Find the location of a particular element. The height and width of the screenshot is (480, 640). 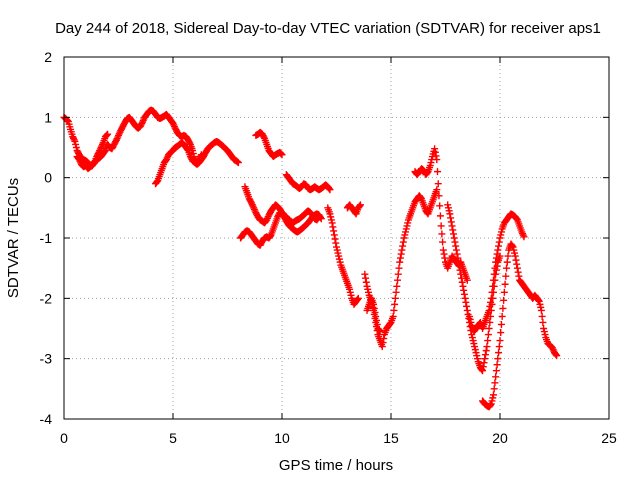

y-tick-label: 1 is located at coordinates (48, 117).